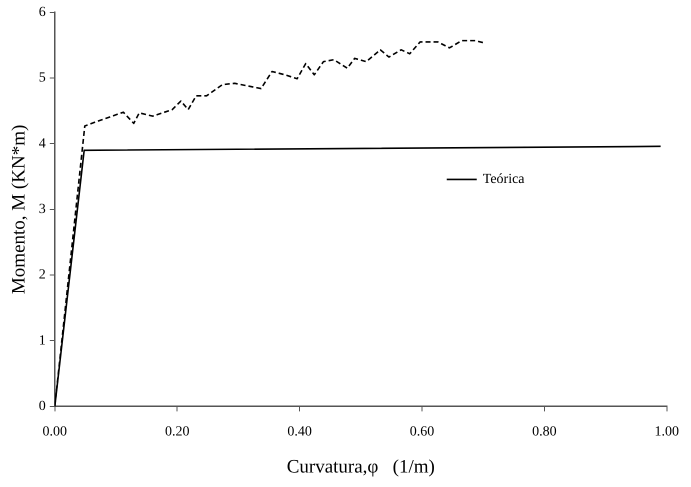  Describe the element at coordinates (42, 12) in the screenshot. I see `y-tick-label: 6` at that location.